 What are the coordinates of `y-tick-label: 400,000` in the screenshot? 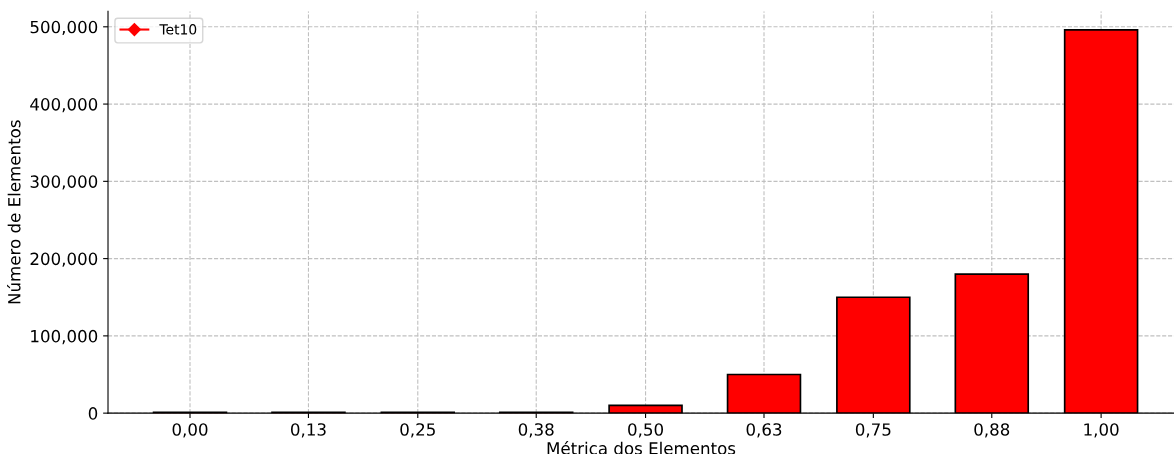 It's located at (64, 105).